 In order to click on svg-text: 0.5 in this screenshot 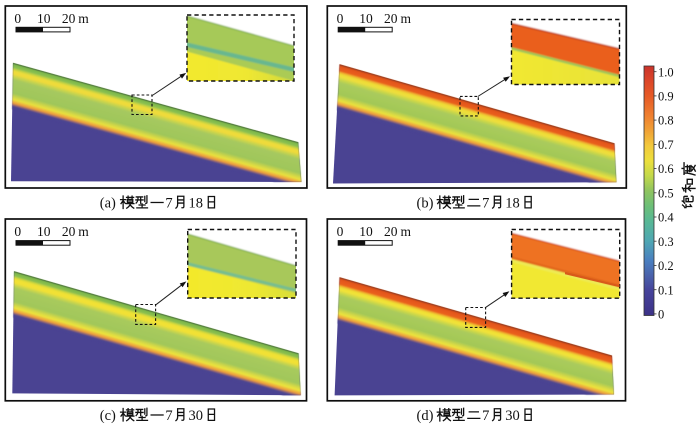, I will do `click(666, 193)`.